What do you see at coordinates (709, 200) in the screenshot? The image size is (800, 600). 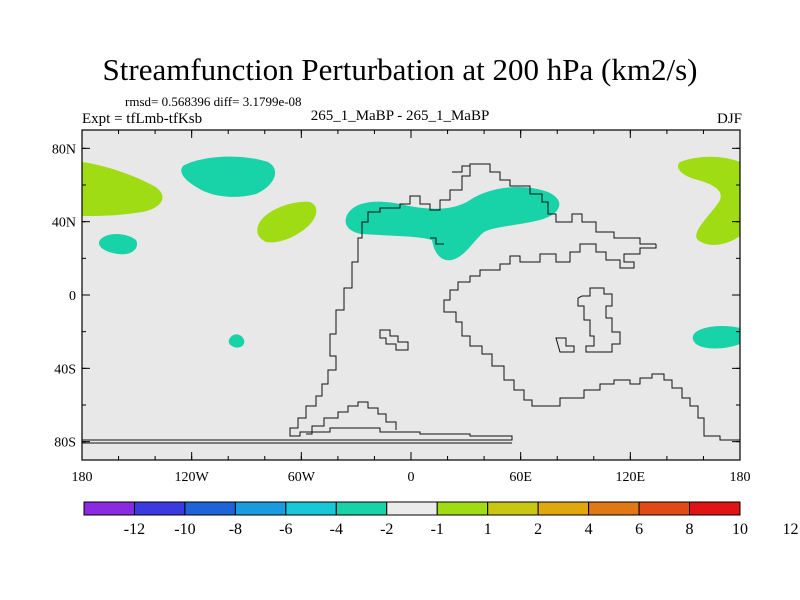 I see `anomaly-positive-east-band` at bounding box center [709, 200].